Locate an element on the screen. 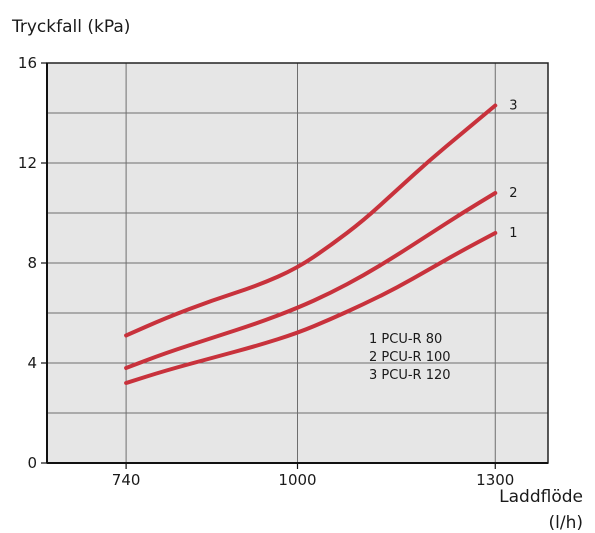 This screenshot has height=533, width=595. y-tick-label: 8 is located at coordinates (32, 263).